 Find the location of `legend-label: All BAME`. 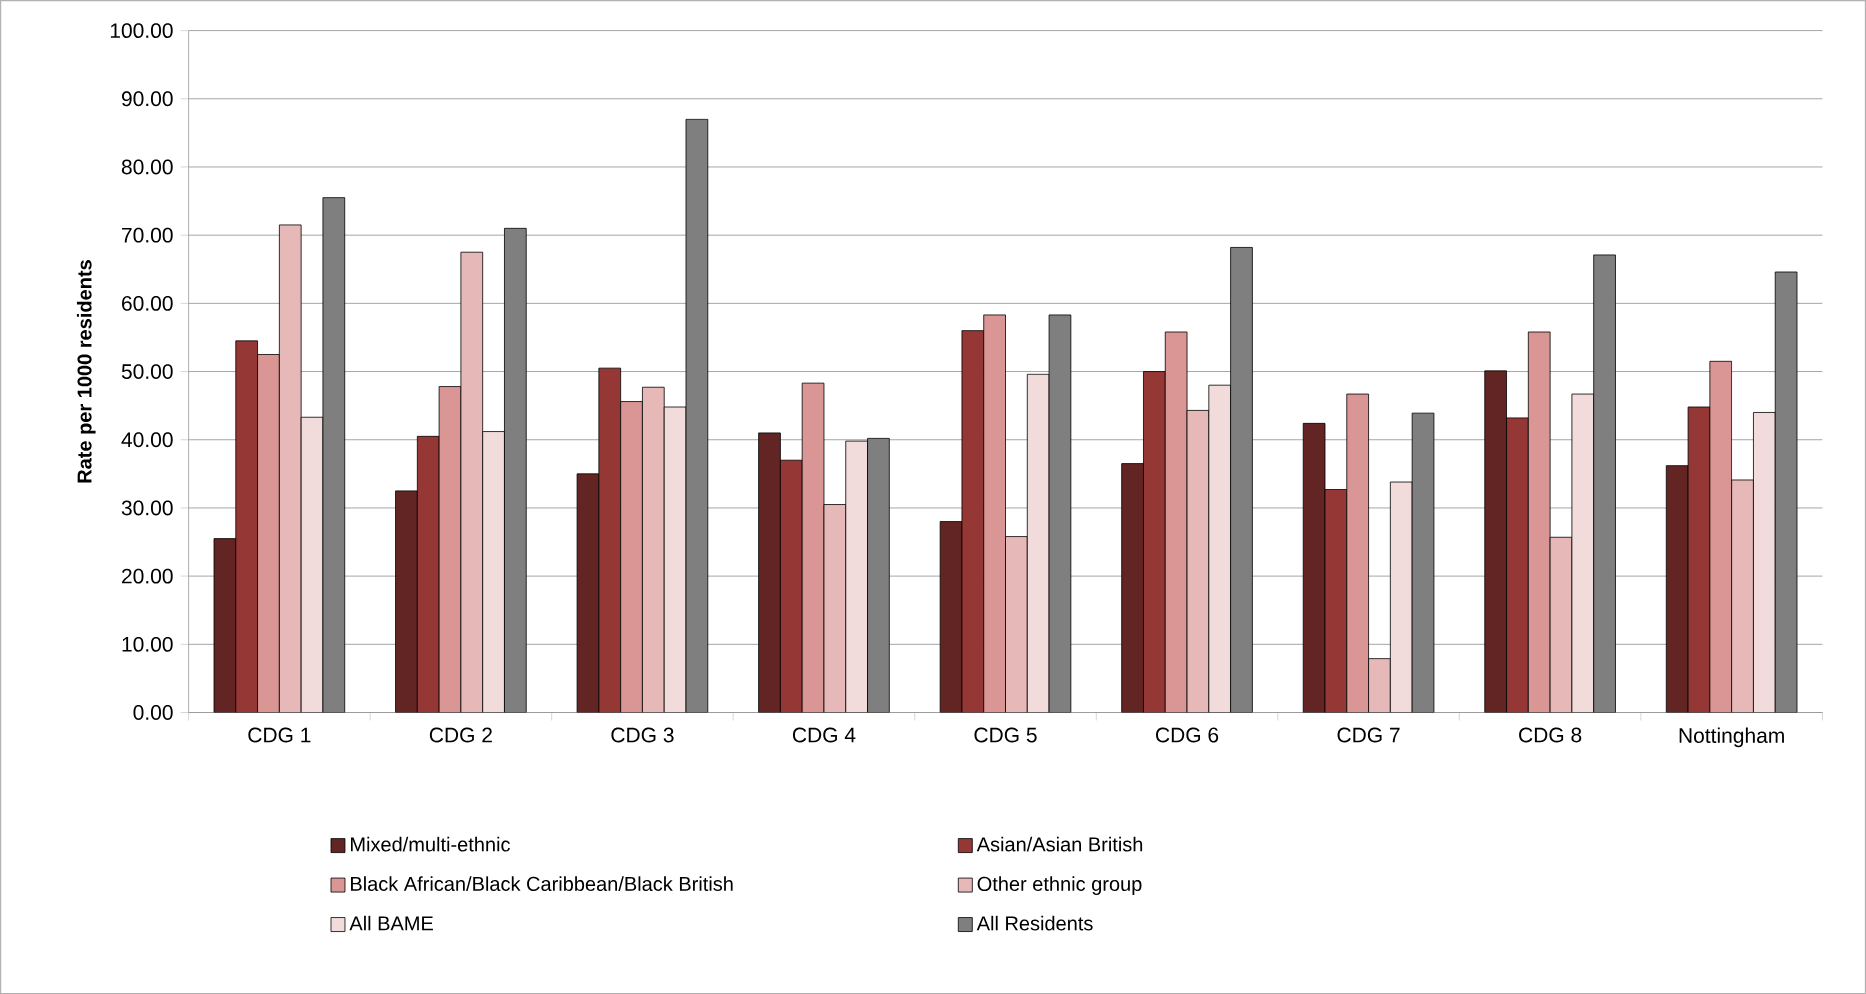

legend-label: All BAME is located at coordinates (391, 923).